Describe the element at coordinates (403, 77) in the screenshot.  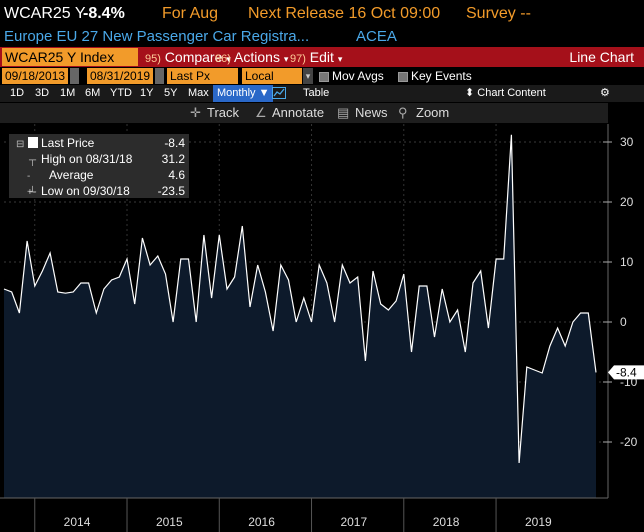
I see `key-events-checkbox` at that location.